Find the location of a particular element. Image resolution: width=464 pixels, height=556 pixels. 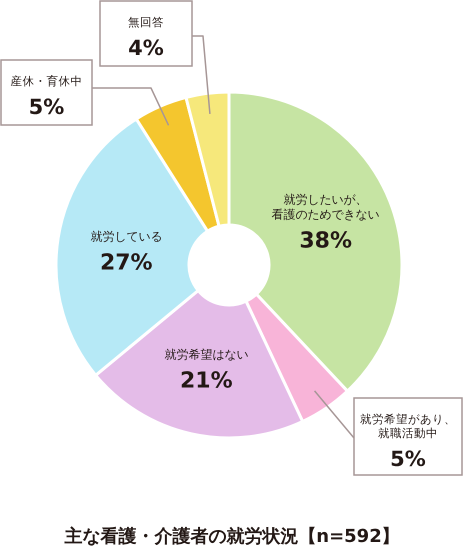

slice-label: 就労希望はない is located at coordinates (206, 354).